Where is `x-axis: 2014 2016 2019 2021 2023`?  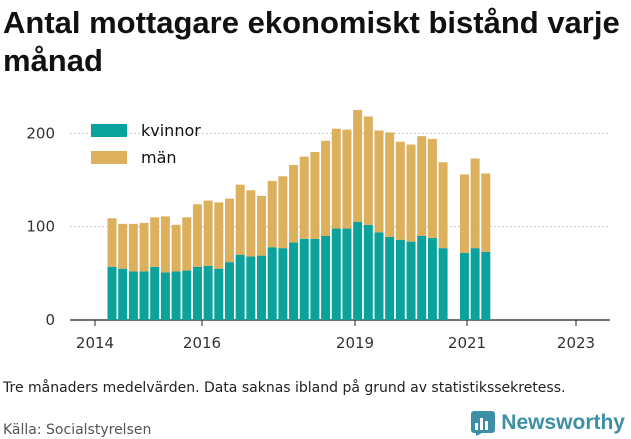
x-axis: 2014 2016 2019 2021 2023 is located at coordinates (335, 336).